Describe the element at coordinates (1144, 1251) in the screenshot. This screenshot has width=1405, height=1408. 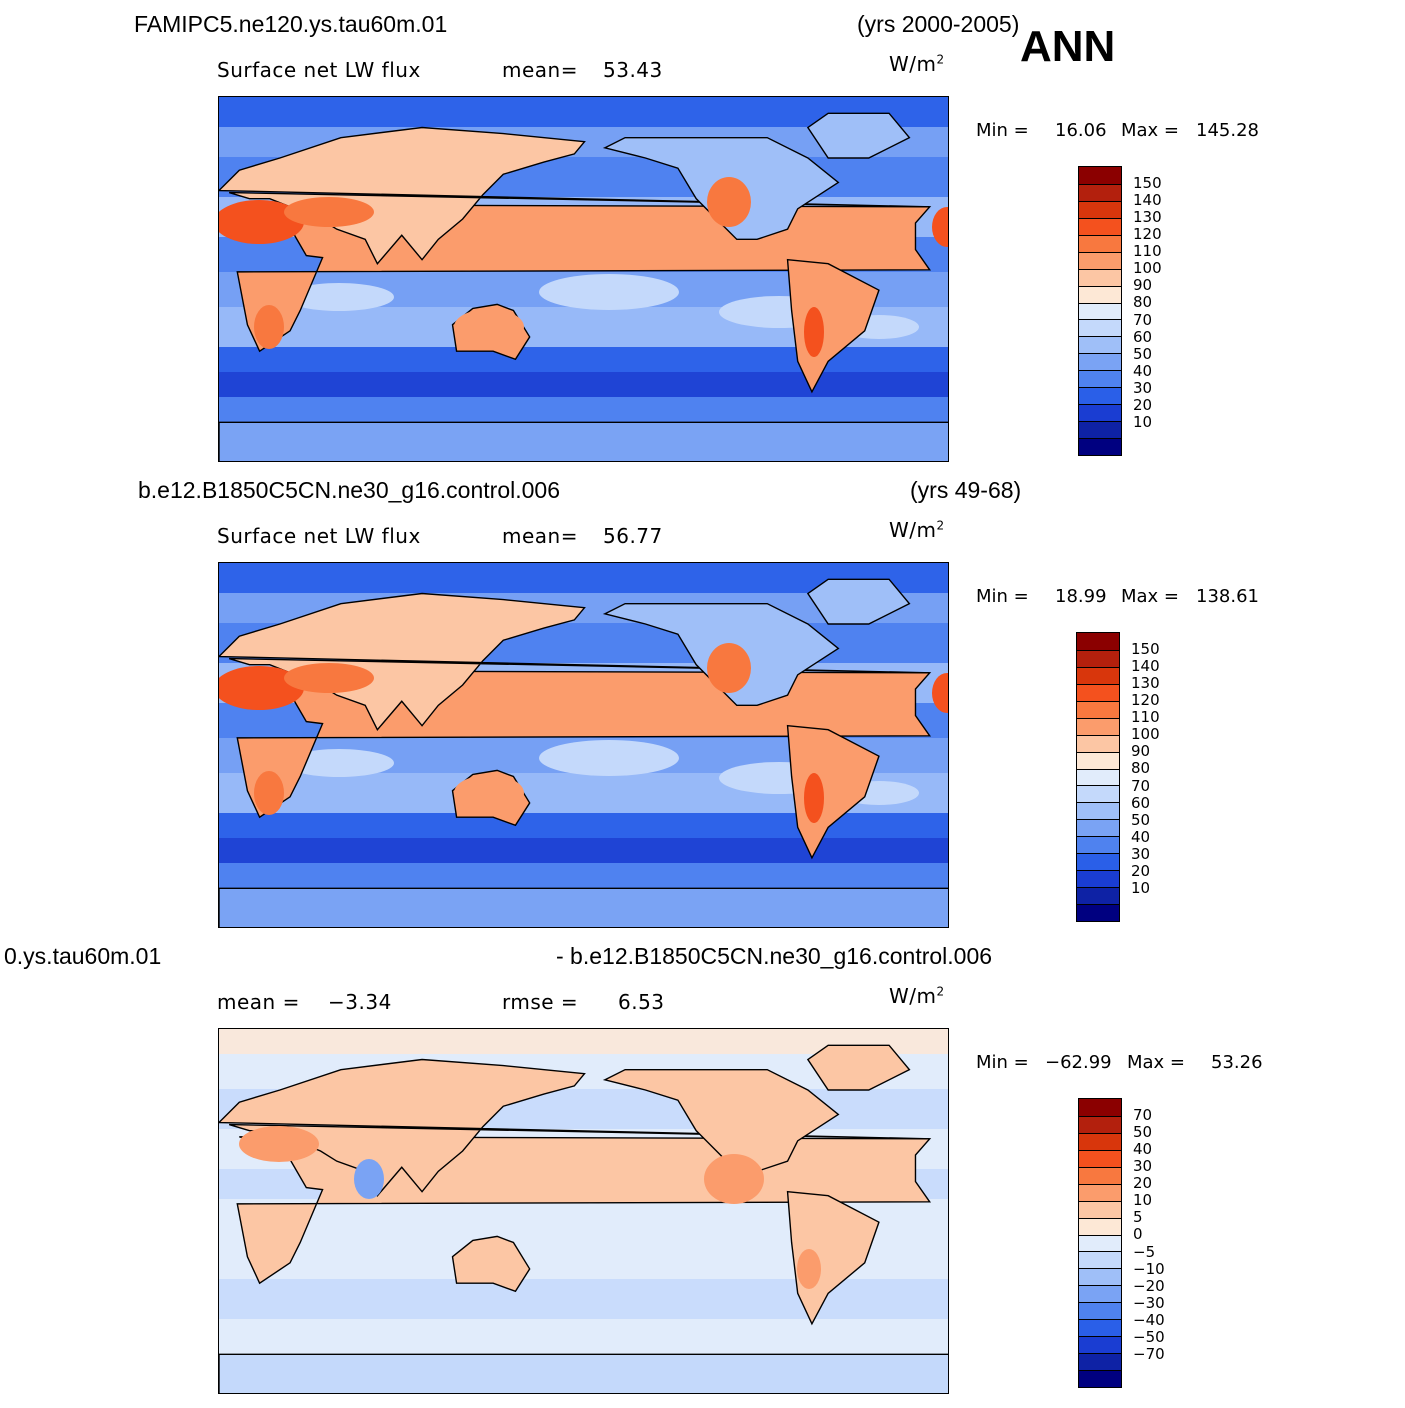
I see `colorbar-tick-label: −5` at that location.